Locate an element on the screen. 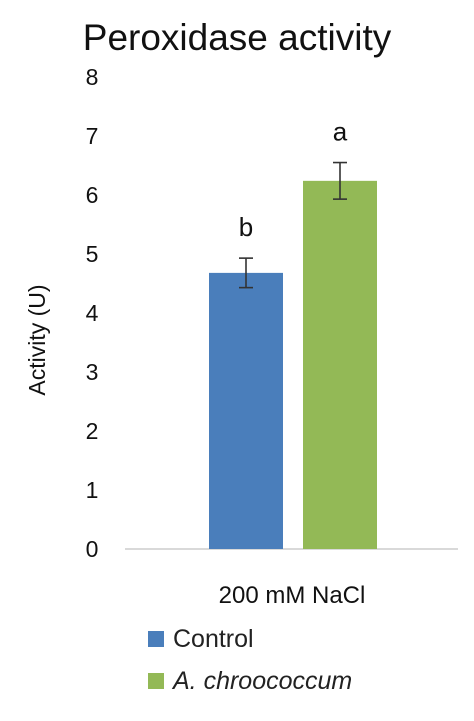 This screenshot has width=474, height=721. y-axis-label: Activity (U) is located at coordinates (37, 339).